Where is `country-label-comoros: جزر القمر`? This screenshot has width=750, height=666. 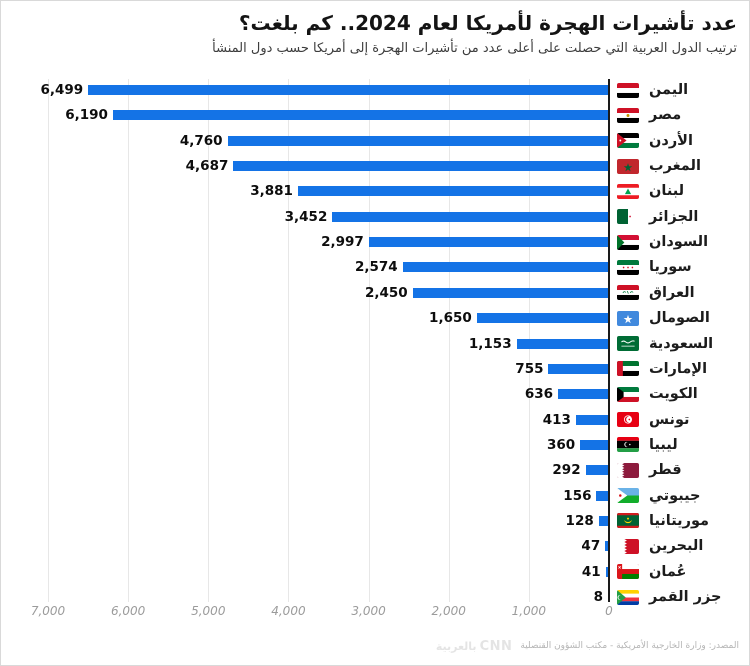
country-label-comoros: جزر القمر is located at coordinates (685, 597).